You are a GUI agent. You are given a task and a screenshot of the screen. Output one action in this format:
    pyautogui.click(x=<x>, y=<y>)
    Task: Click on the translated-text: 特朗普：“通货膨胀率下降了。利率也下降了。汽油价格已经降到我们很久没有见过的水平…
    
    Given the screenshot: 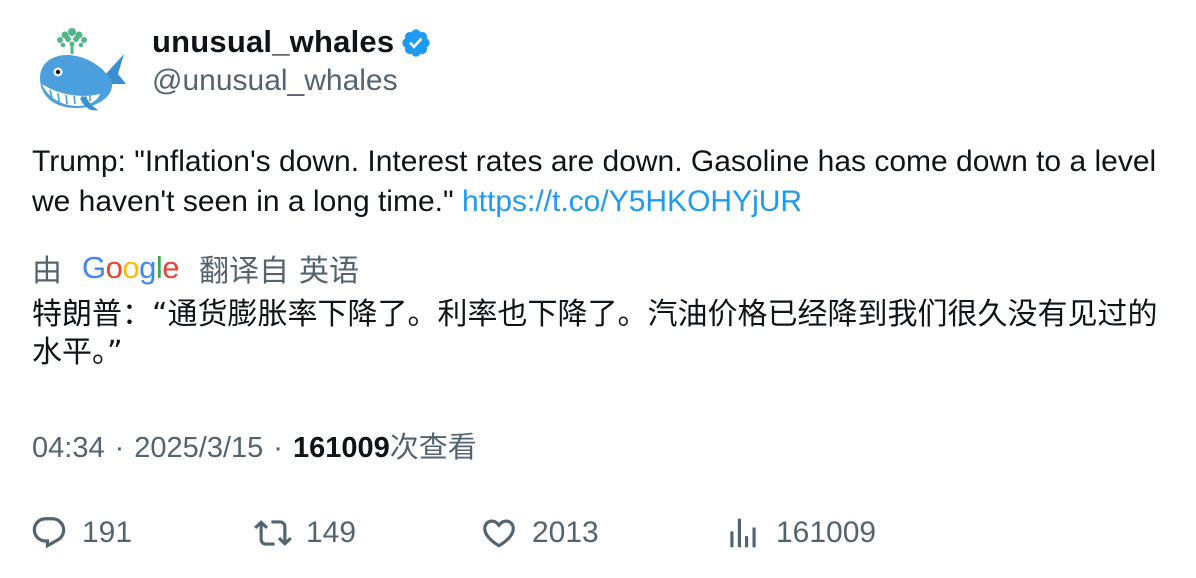 What is the action you would take?
    pyautogui.click(x=595, y=333)
    